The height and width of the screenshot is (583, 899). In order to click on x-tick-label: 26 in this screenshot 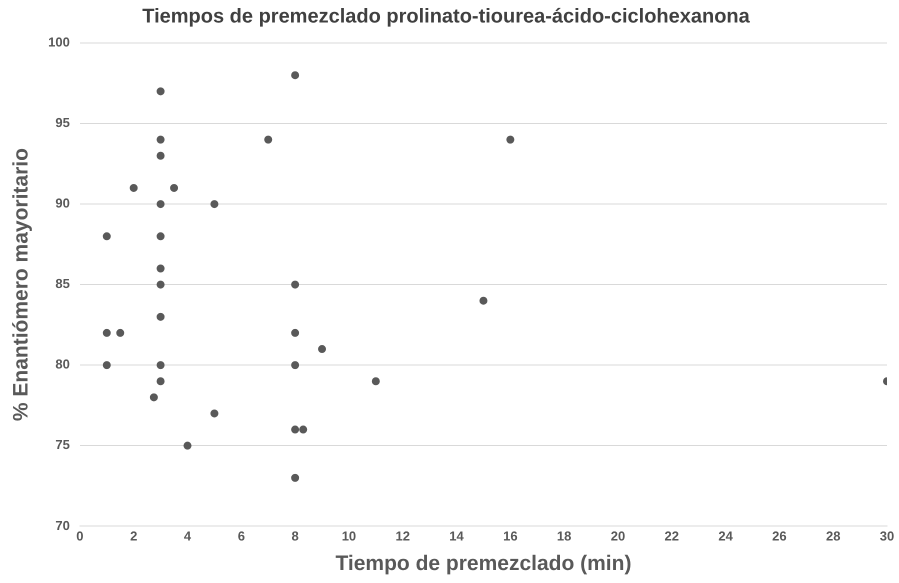, I will do `click(779, 536)`.